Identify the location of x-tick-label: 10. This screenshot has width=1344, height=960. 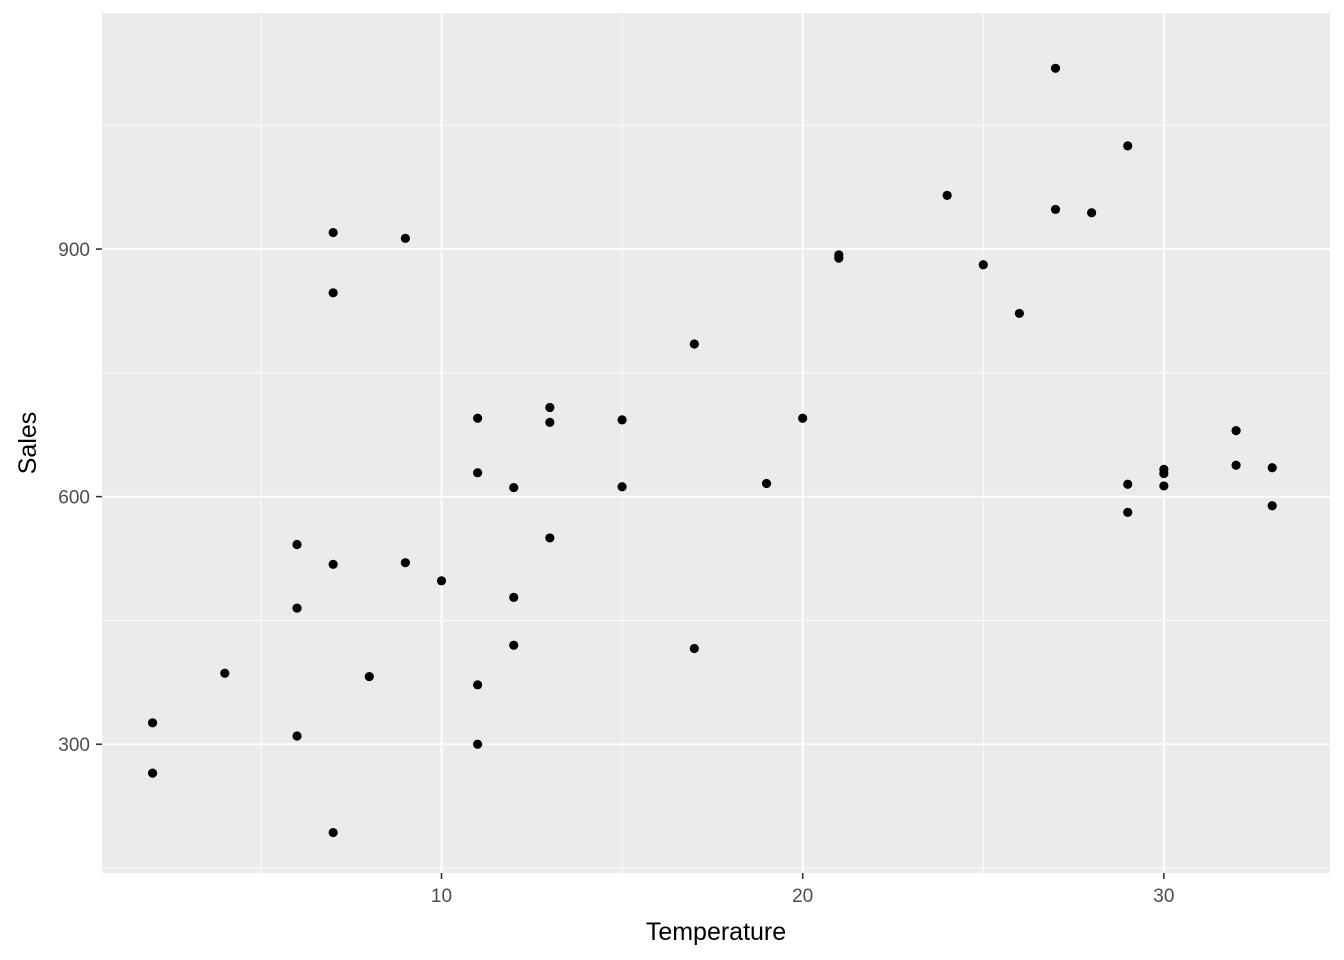
(441, 896).